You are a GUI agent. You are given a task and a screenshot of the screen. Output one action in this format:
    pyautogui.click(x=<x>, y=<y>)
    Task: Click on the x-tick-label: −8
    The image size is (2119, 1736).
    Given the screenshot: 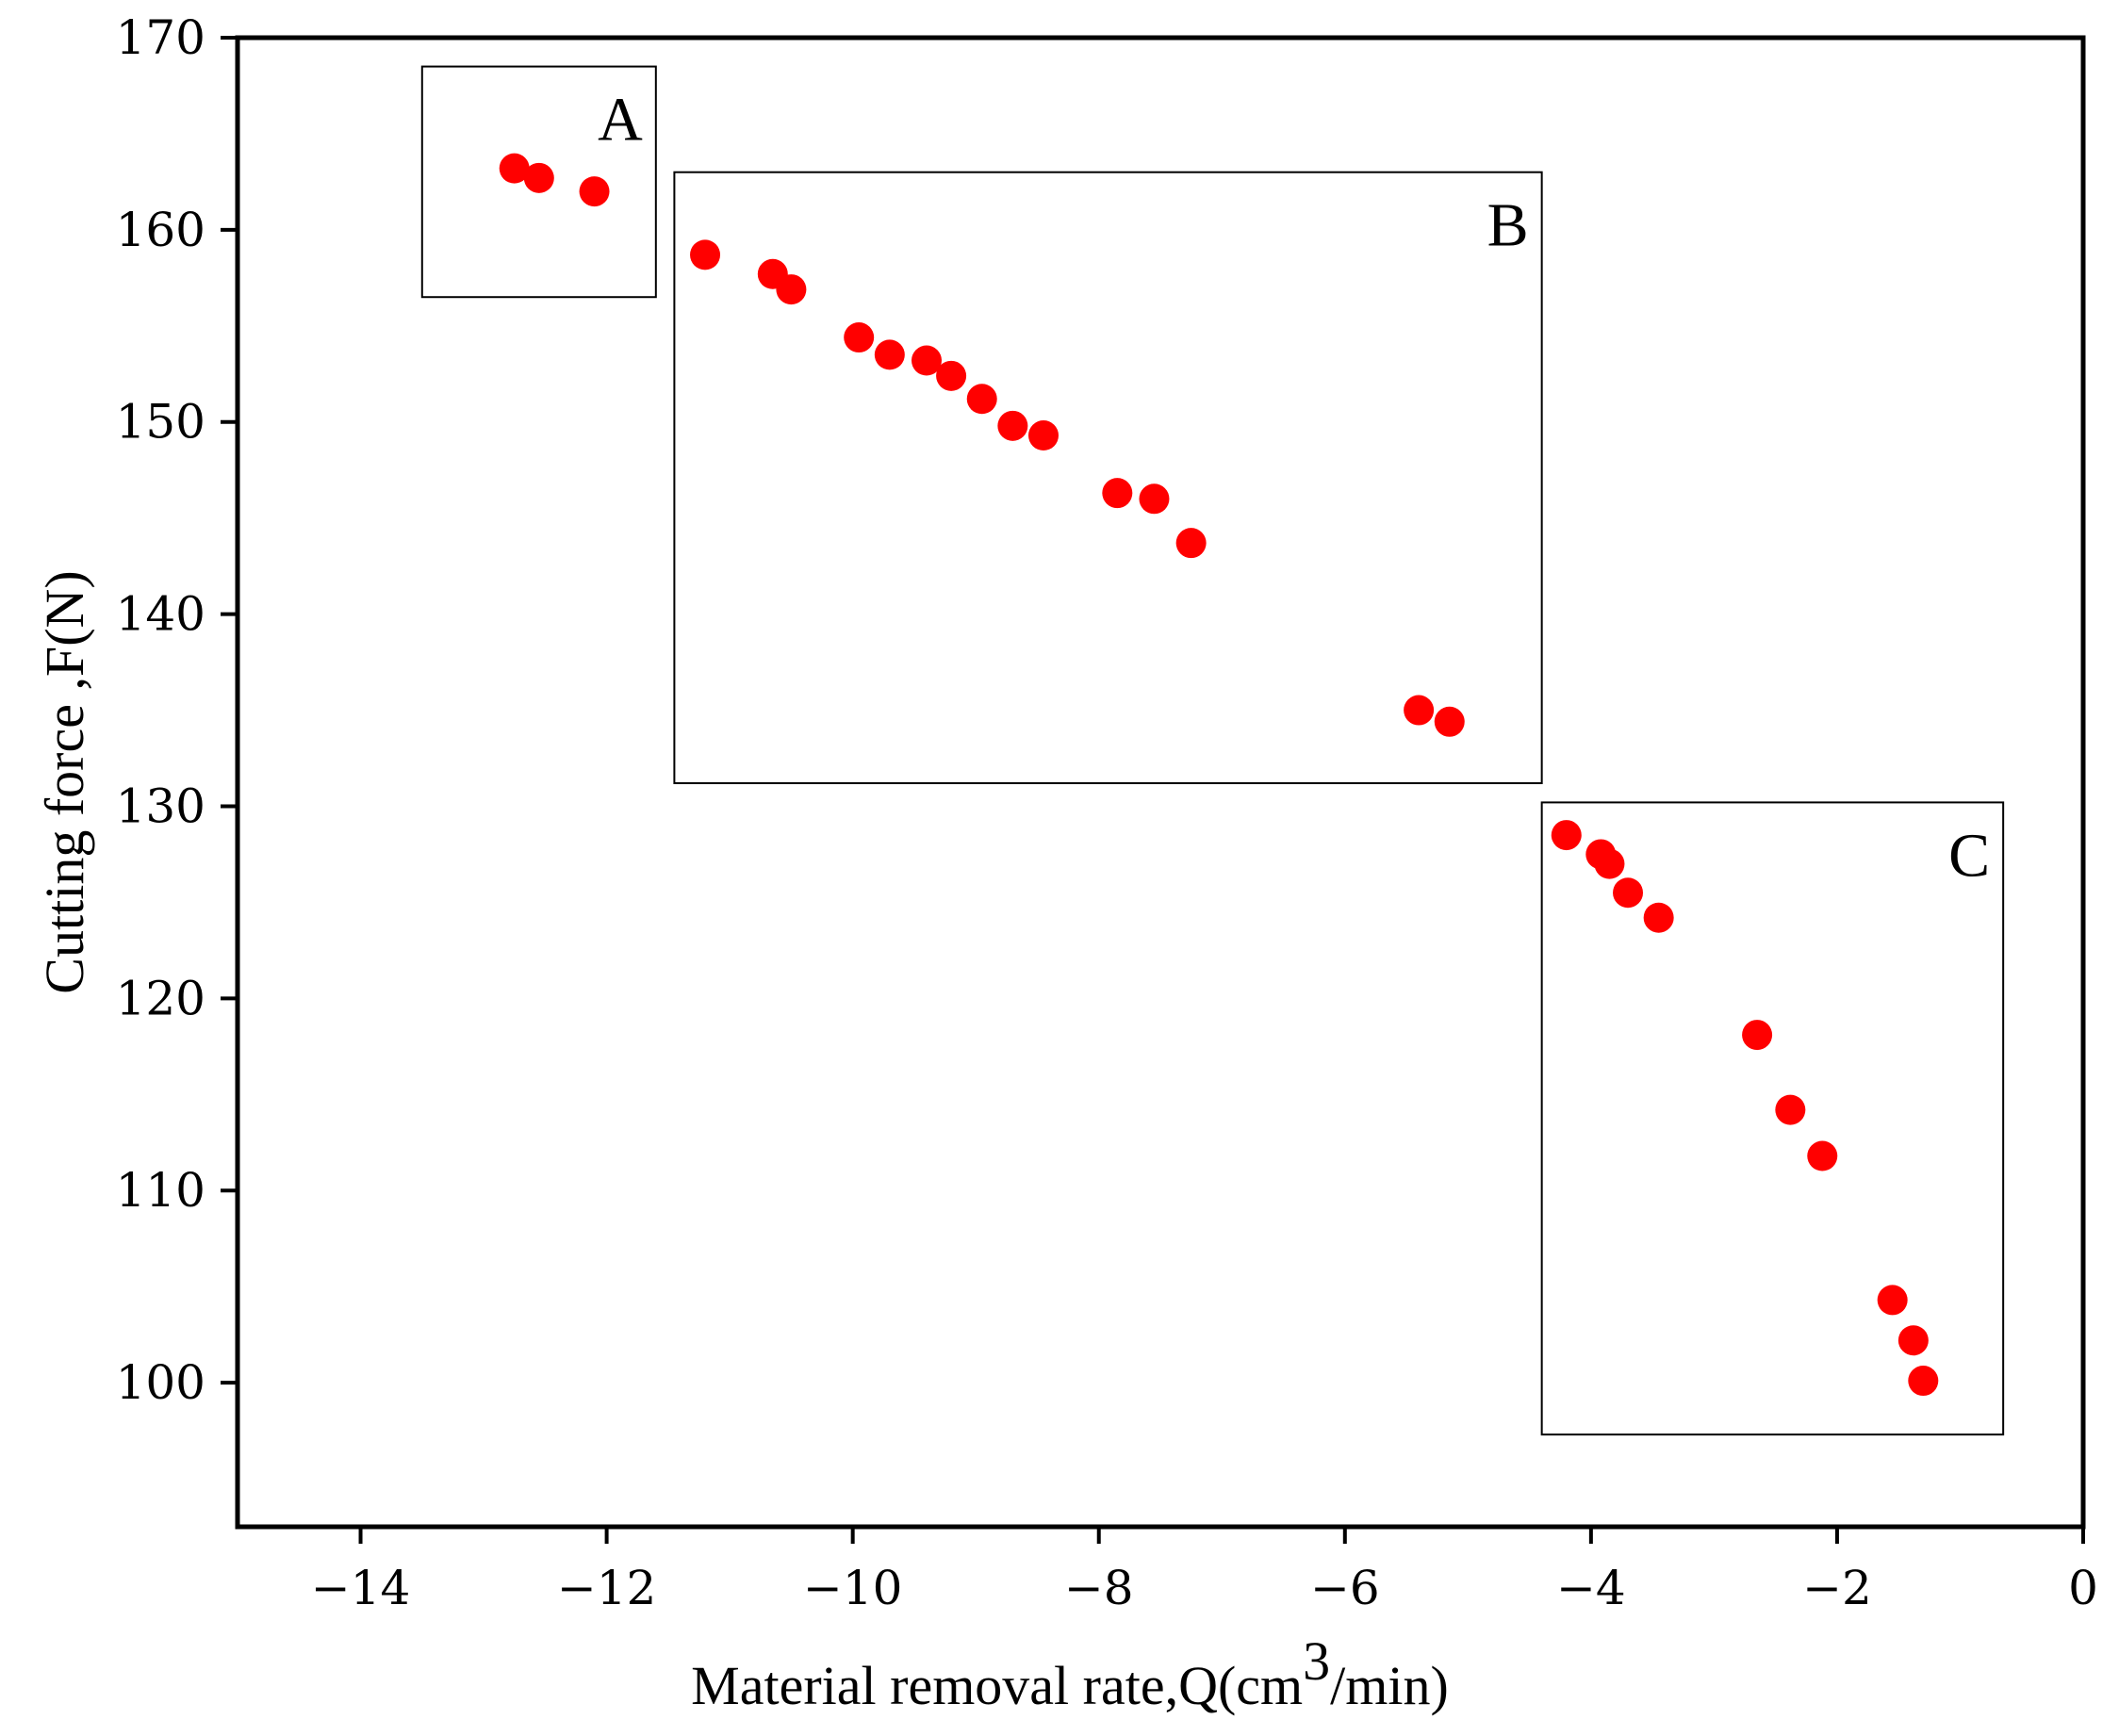 What is the action you would take?
    pyautogui.click(x=1099, y=1588)
    